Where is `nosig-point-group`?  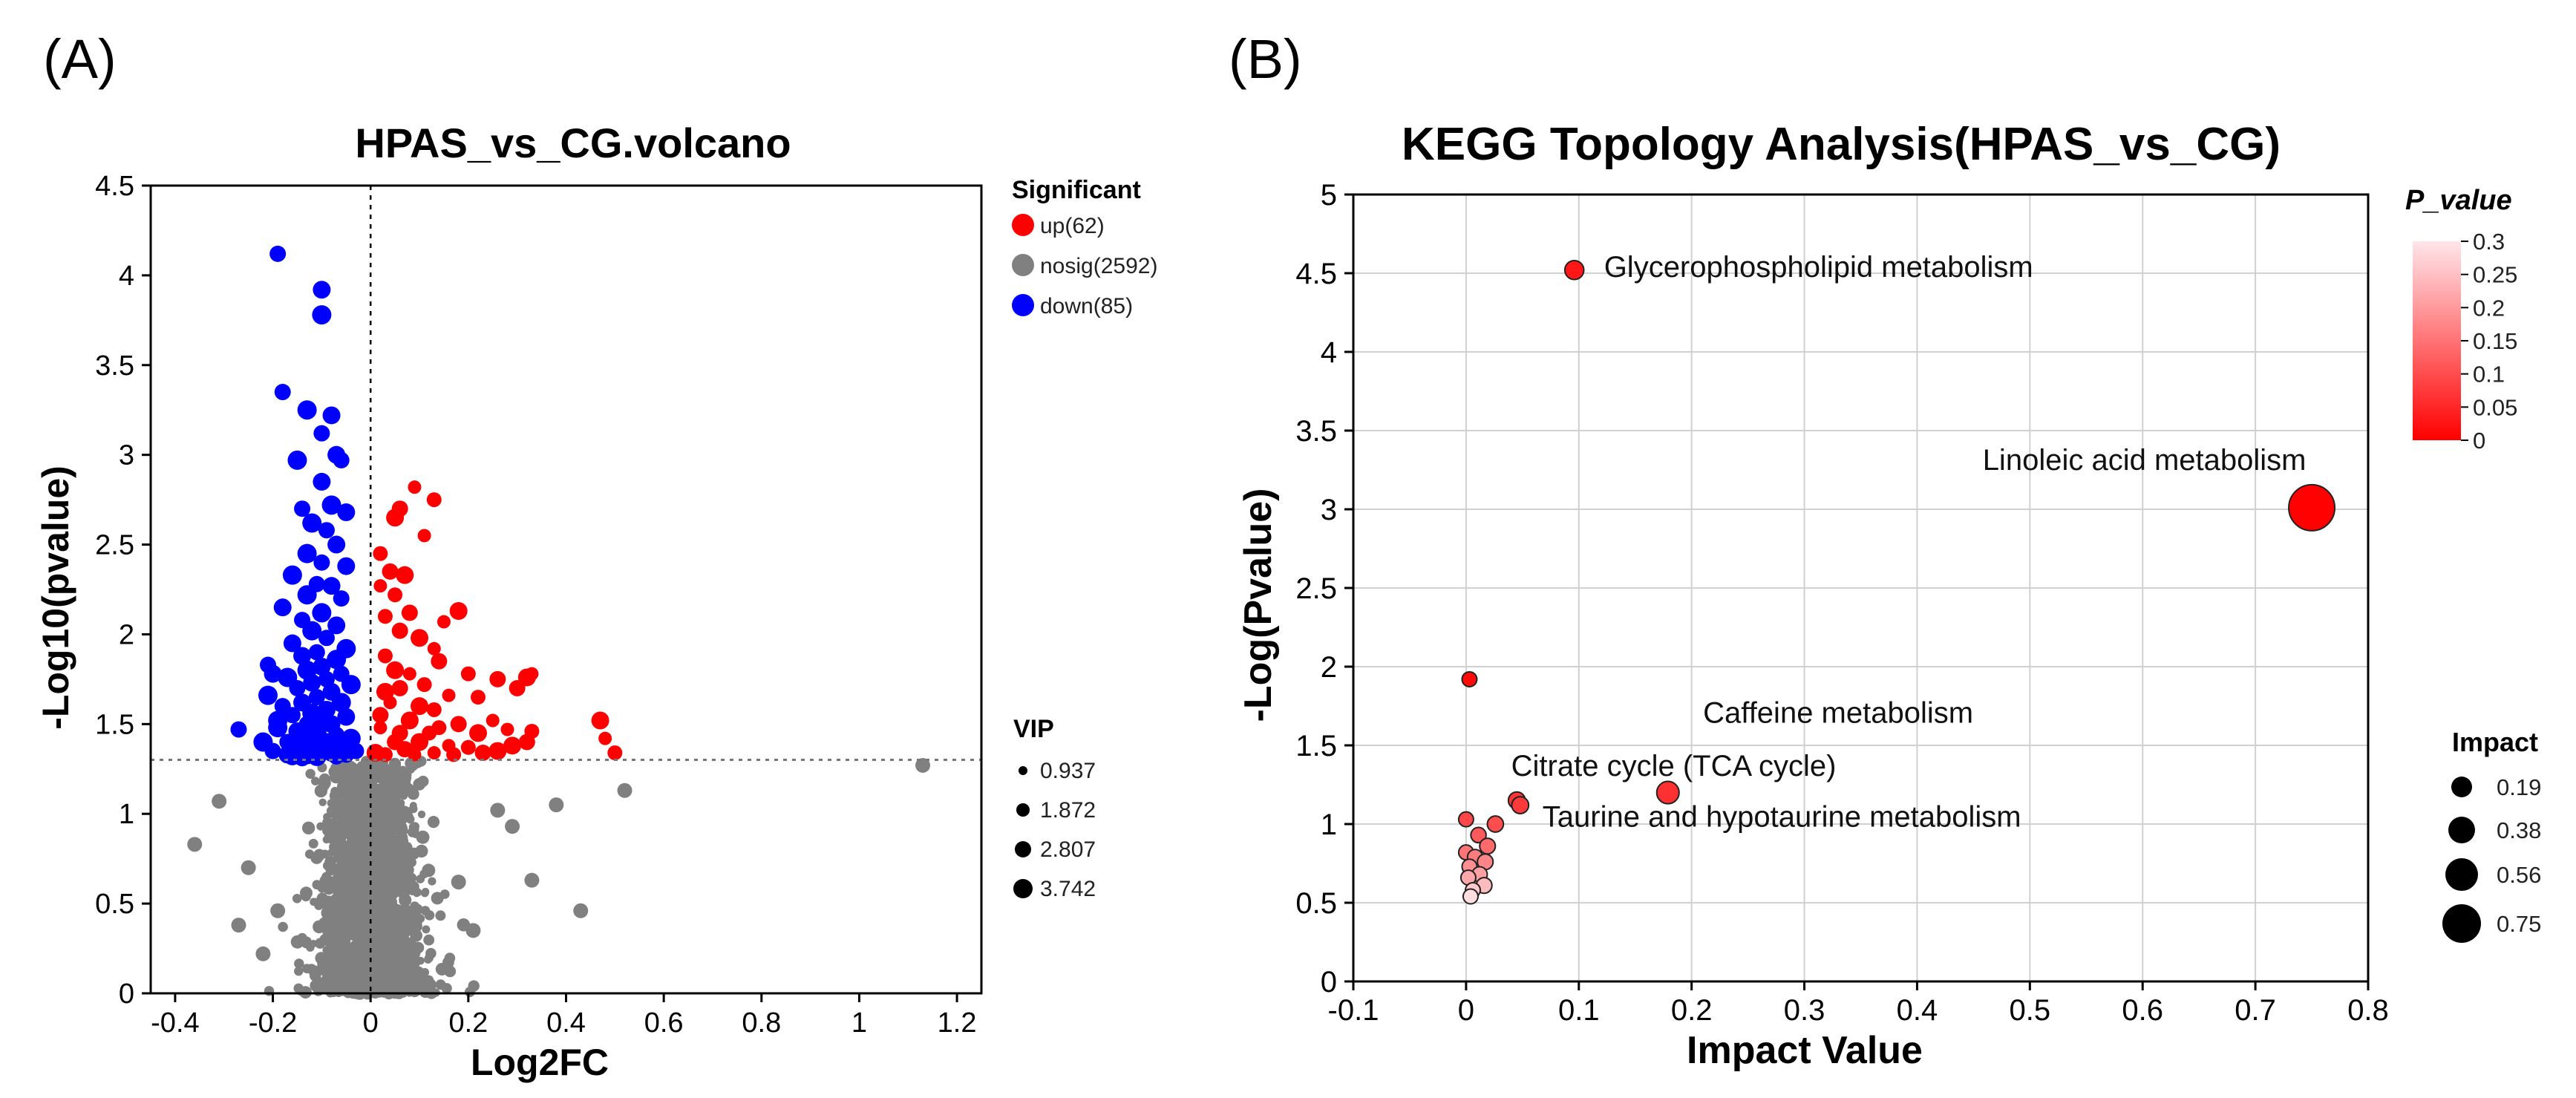
nosig-point-group is located at coordinates (559, 878).